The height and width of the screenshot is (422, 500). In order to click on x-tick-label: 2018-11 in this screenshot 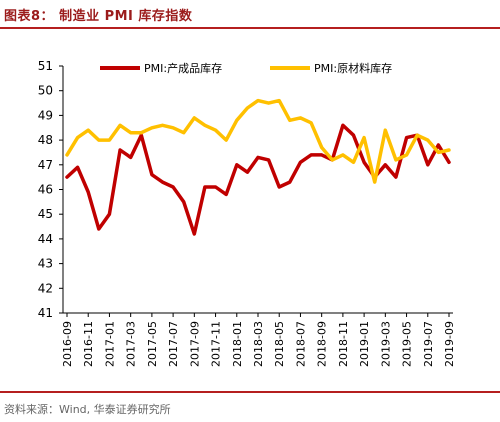, I will do `click(343, 344)`.